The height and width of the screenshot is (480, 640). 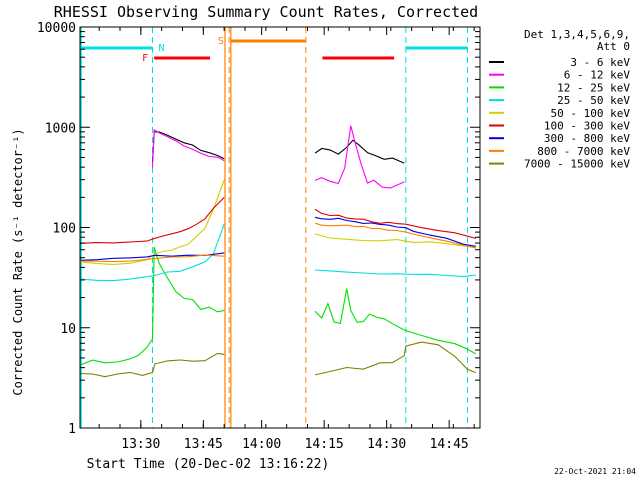 What do you see at coordinates (140, 444) in the screenshot?
I see `x-tick-label: 13:30` at bounding box center [140, 444].